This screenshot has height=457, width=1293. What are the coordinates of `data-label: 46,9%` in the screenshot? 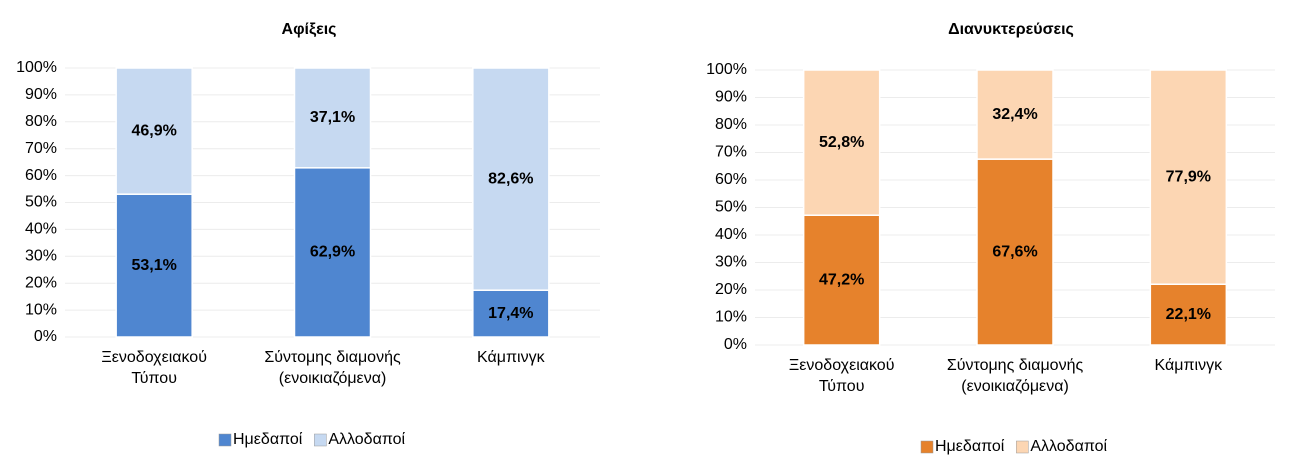 It's located at (153, 130).